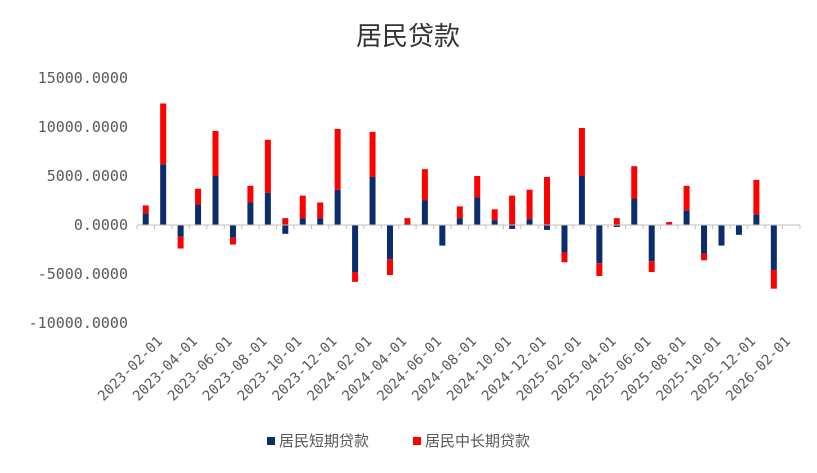  What do you see at coordinates (101, 225) in the screenshot?
I see `y-tick-label: 0.0000` at bounding box center [101, 225].